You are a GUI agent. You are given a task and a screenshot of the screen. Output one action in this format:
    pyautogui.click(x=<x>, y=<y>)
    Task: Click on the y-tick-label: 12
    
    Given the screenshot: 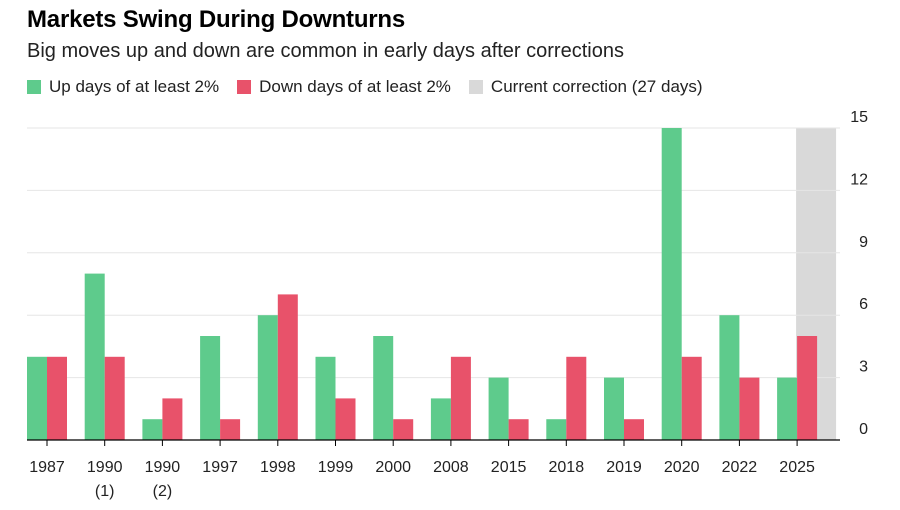 What is the action you would take?
    pyautogui.click(x=859, y=179)
    